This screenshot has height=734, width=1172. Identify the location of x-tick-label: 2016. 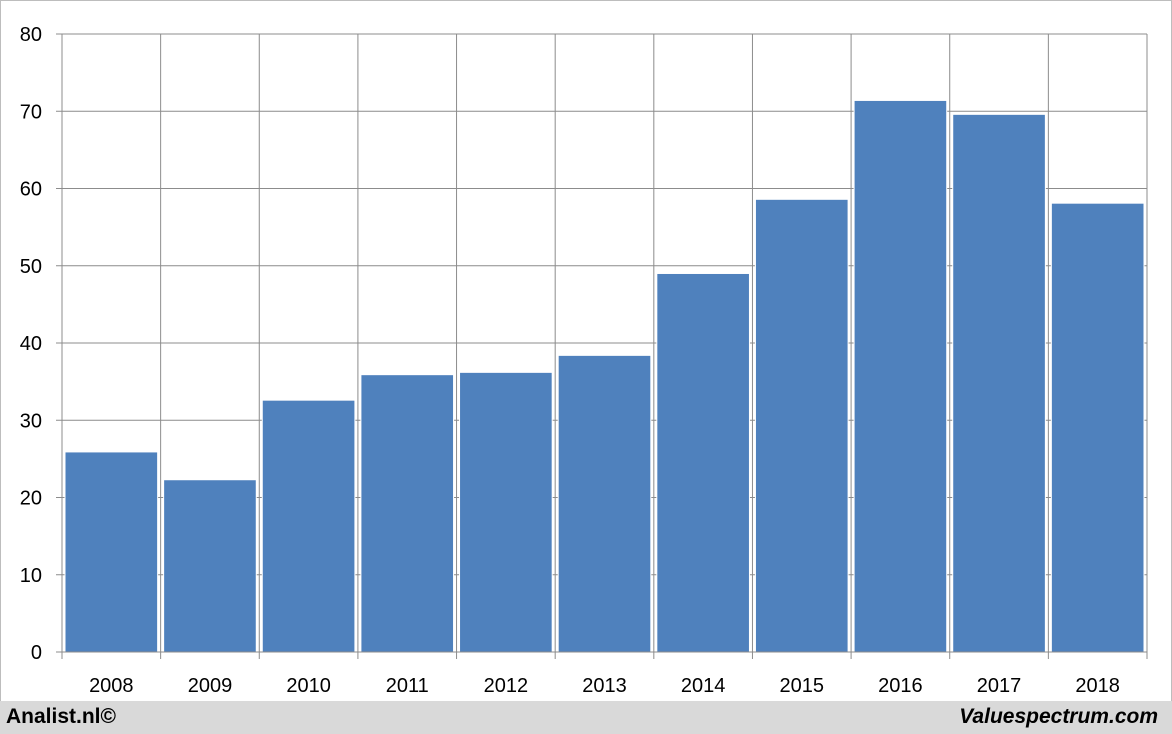
(900, 686).